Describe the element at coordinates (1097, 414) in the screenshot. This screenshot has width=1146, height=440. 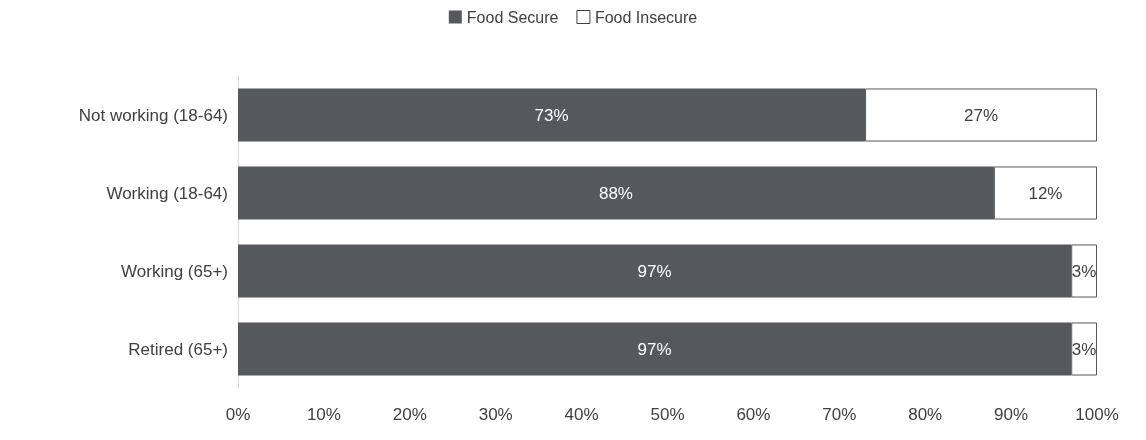
I see `x-tick-label: 100%` at that location.